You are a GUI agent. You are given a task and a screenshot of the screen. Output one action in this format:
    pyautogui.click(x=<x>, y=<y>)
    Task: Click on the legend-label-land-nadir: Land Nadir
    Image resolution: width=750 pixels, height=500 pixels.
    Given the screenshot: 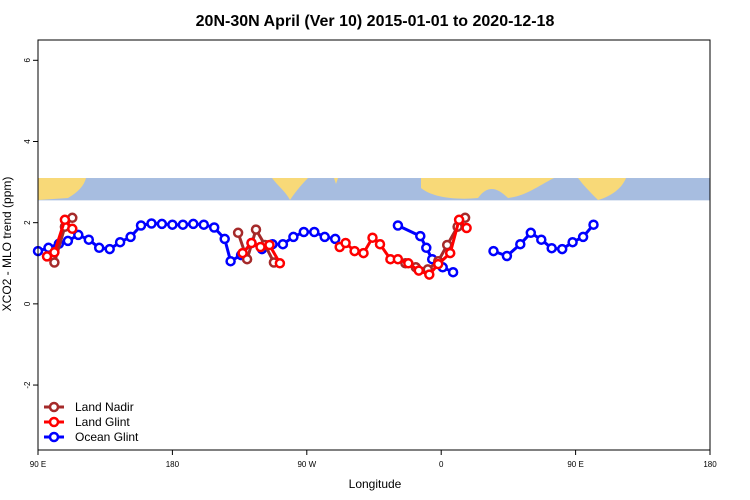 What is the action you would take?
    pyautogui.click(x=104, y=407)
    